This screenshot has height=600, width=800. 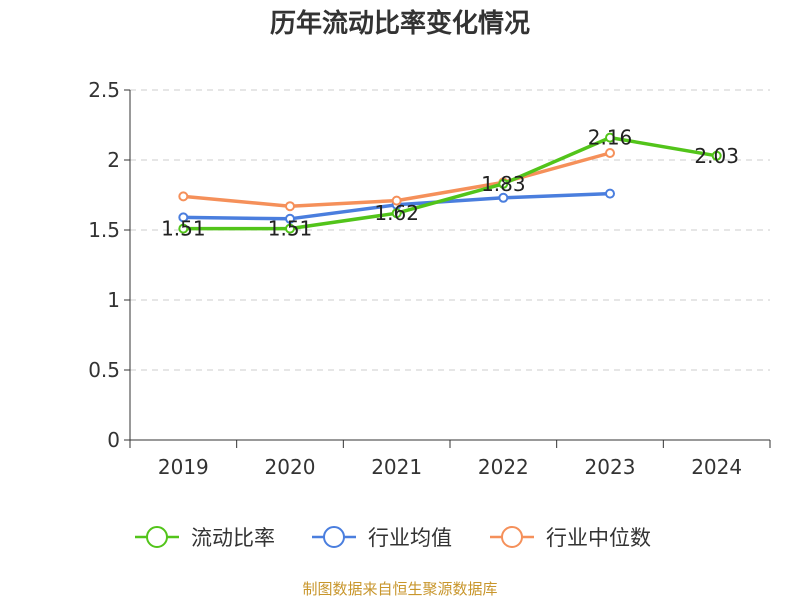 I want to click on x-tick-label: 2022, so click(x=503, y=467).